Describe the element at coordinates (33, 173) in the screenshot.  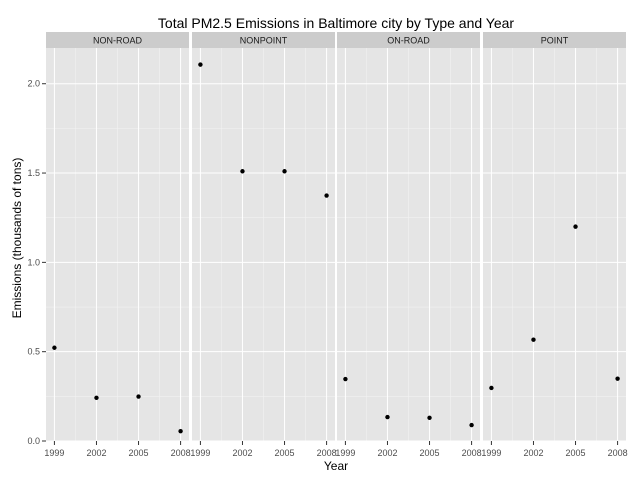
I see `y-tick-label: 1.5` at that location.